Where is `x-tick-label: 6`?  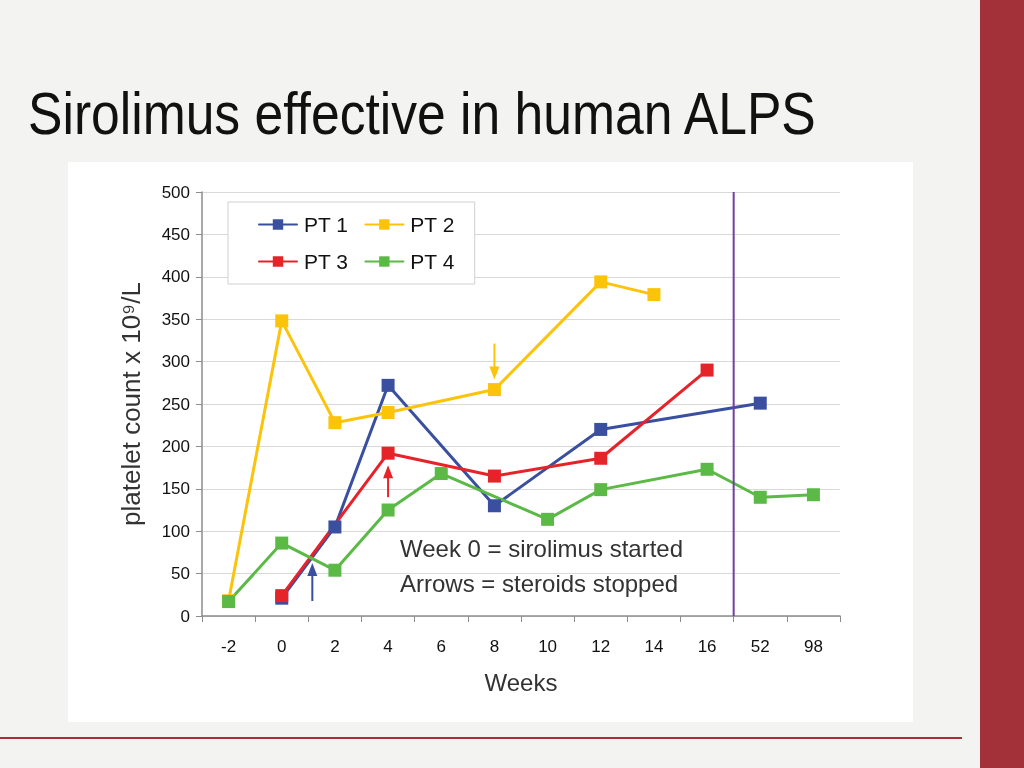 x-tick-label: 6 is located at coordinates (441, 646).